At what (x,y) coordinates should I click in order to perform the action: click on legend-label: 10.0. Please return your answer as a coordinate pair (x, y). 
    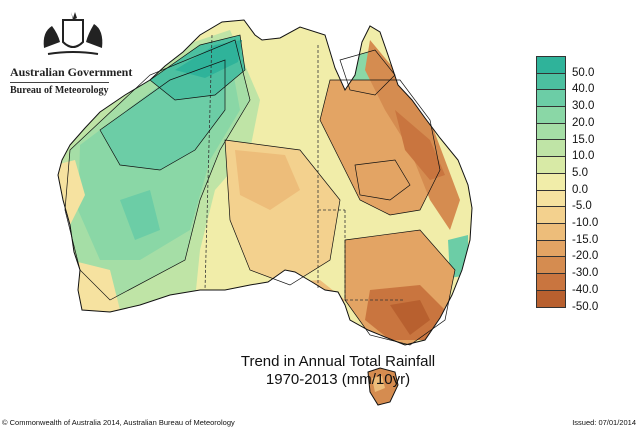
    Looking at the image, I should click on (583, 156).